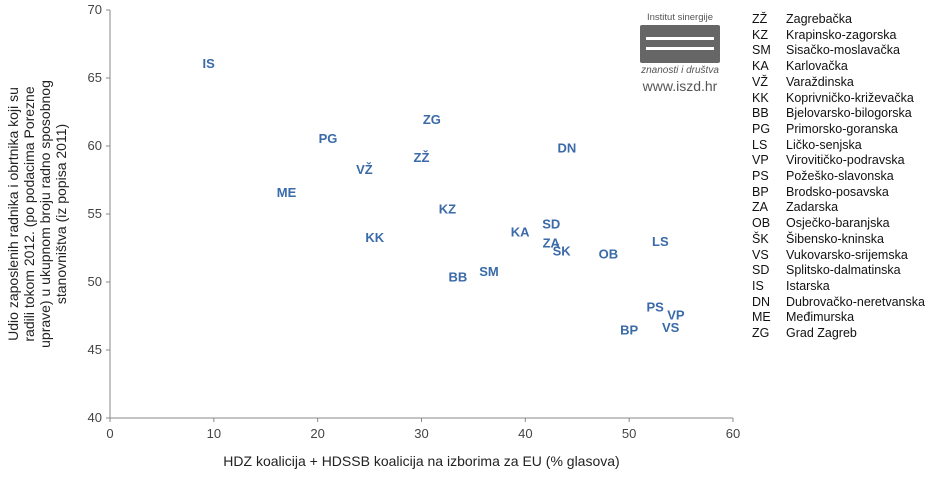  I want to click on legend-item: PG Primorsko-goranska, so click(838, 130).